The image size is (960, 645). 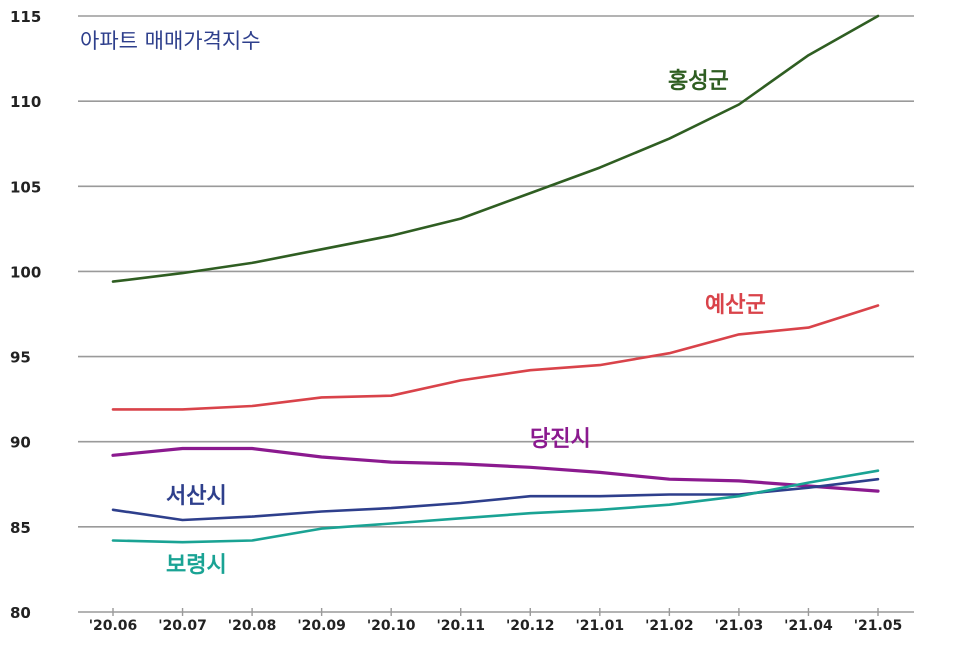 What do you see at coordinates (530, 626) in the screenshot?
I see `x-tick-label: '20.12` at bounding box center [530, 626].